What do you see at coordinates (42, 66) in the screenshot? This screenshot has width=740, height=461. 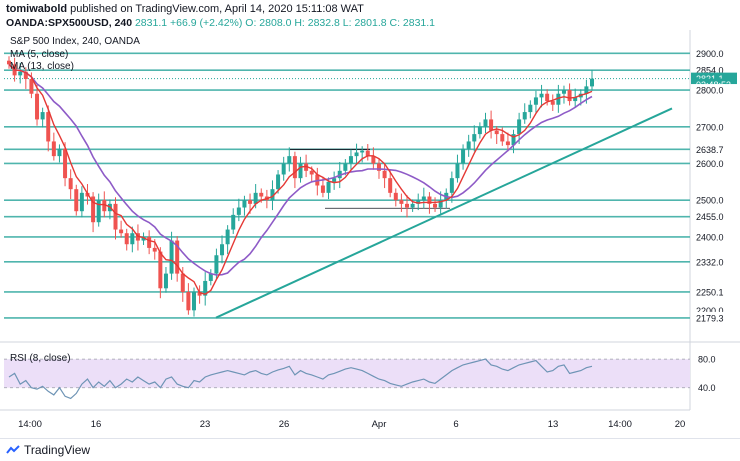 I see `ma13-legend: MA (13, close)` at bounding box center [42, 66].